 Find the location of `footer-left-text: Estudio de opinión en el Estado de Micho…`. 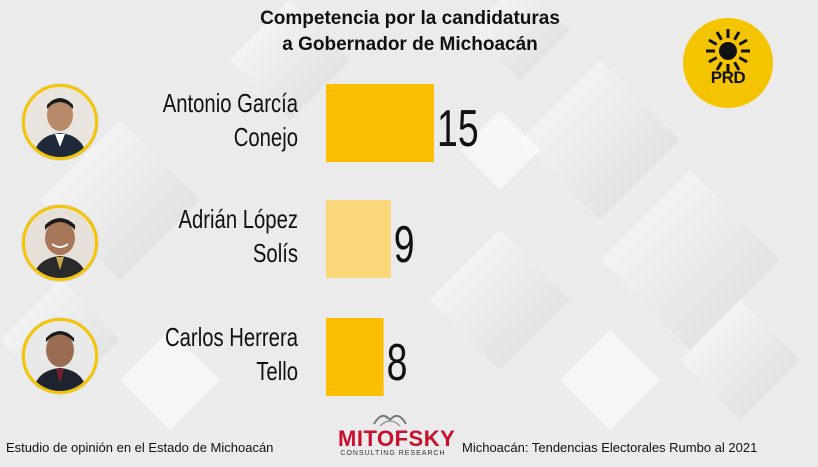

footer-left-text: Estudio de opinión en el Estado de Micho… is located at coordinates (140, 447).